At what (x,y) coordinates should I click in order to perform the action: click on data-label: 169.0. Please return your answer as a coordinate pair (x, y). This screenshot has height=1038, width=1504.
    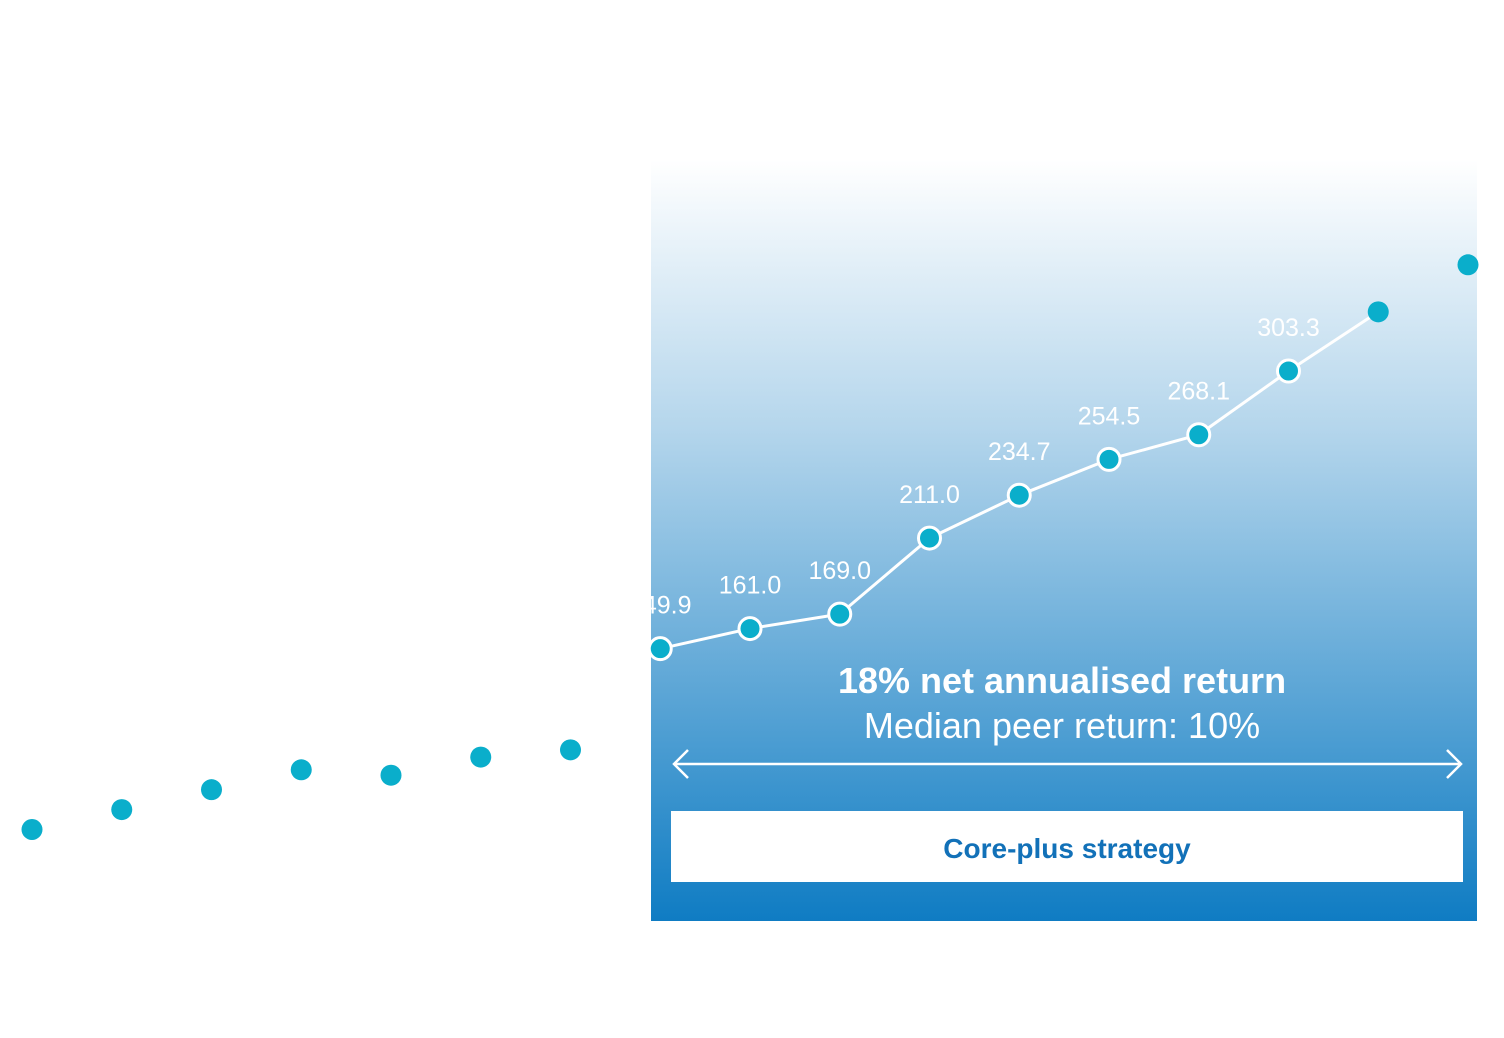
    Looking at the image, I should click on (839, 571).